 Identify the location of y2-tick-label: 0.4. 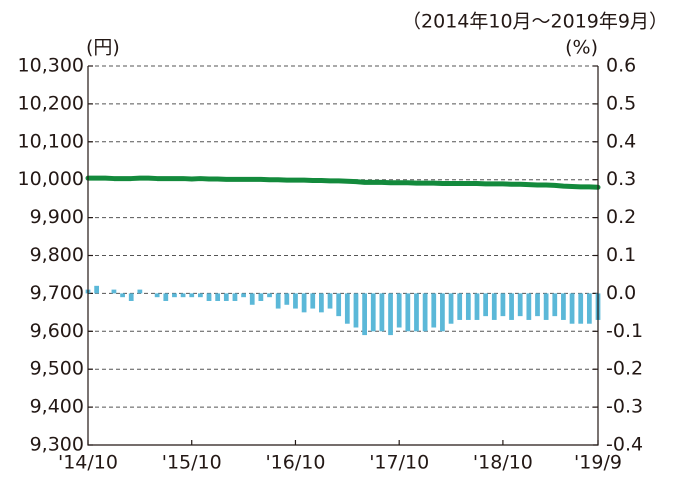
(621, 141).